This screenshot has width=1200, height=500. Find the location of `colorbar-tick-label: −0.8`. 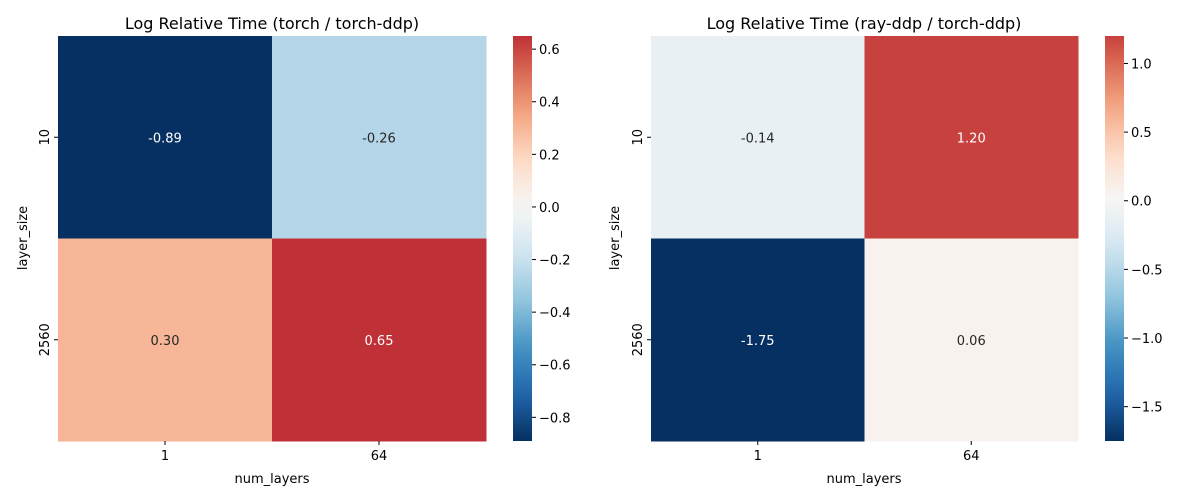

colorbar-tick-label: −0.8 is located at coordinates (555, 418).